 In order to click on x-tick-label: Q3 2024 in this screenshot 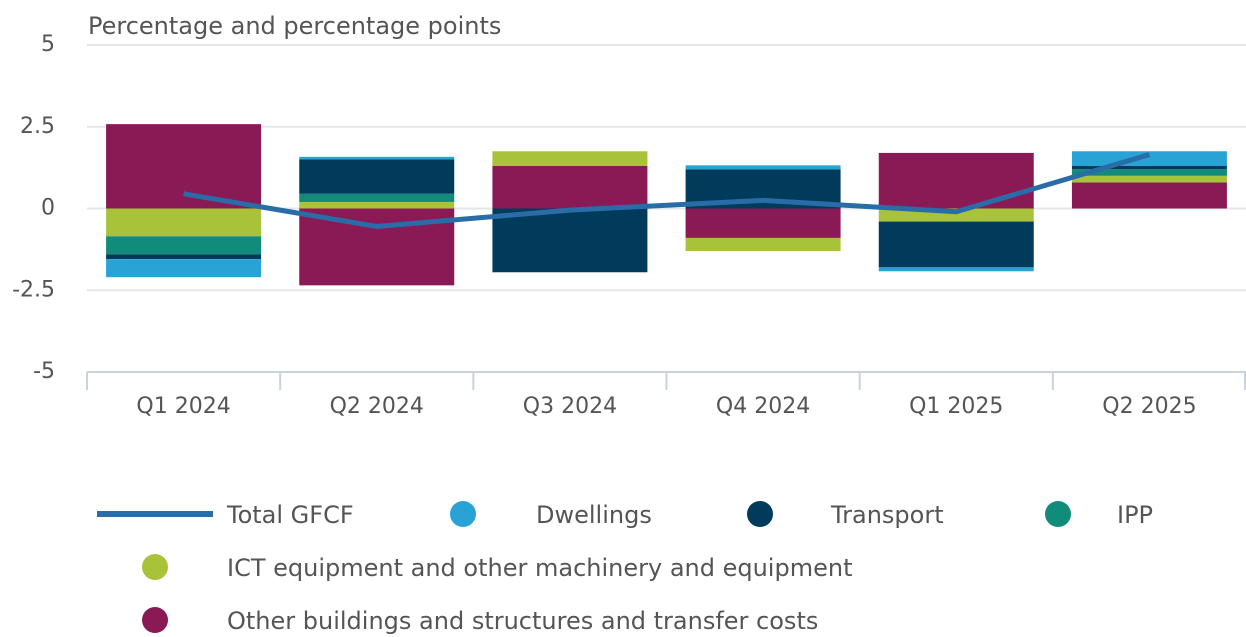, I will do `click(570, 406)`.